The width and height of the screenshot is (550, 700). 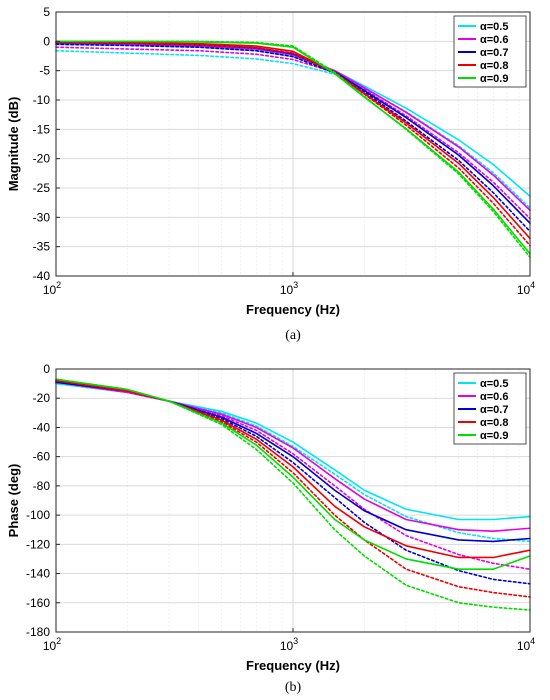 I want to click on y-axis-label: Phase (deg), so click(x=13, y=501).